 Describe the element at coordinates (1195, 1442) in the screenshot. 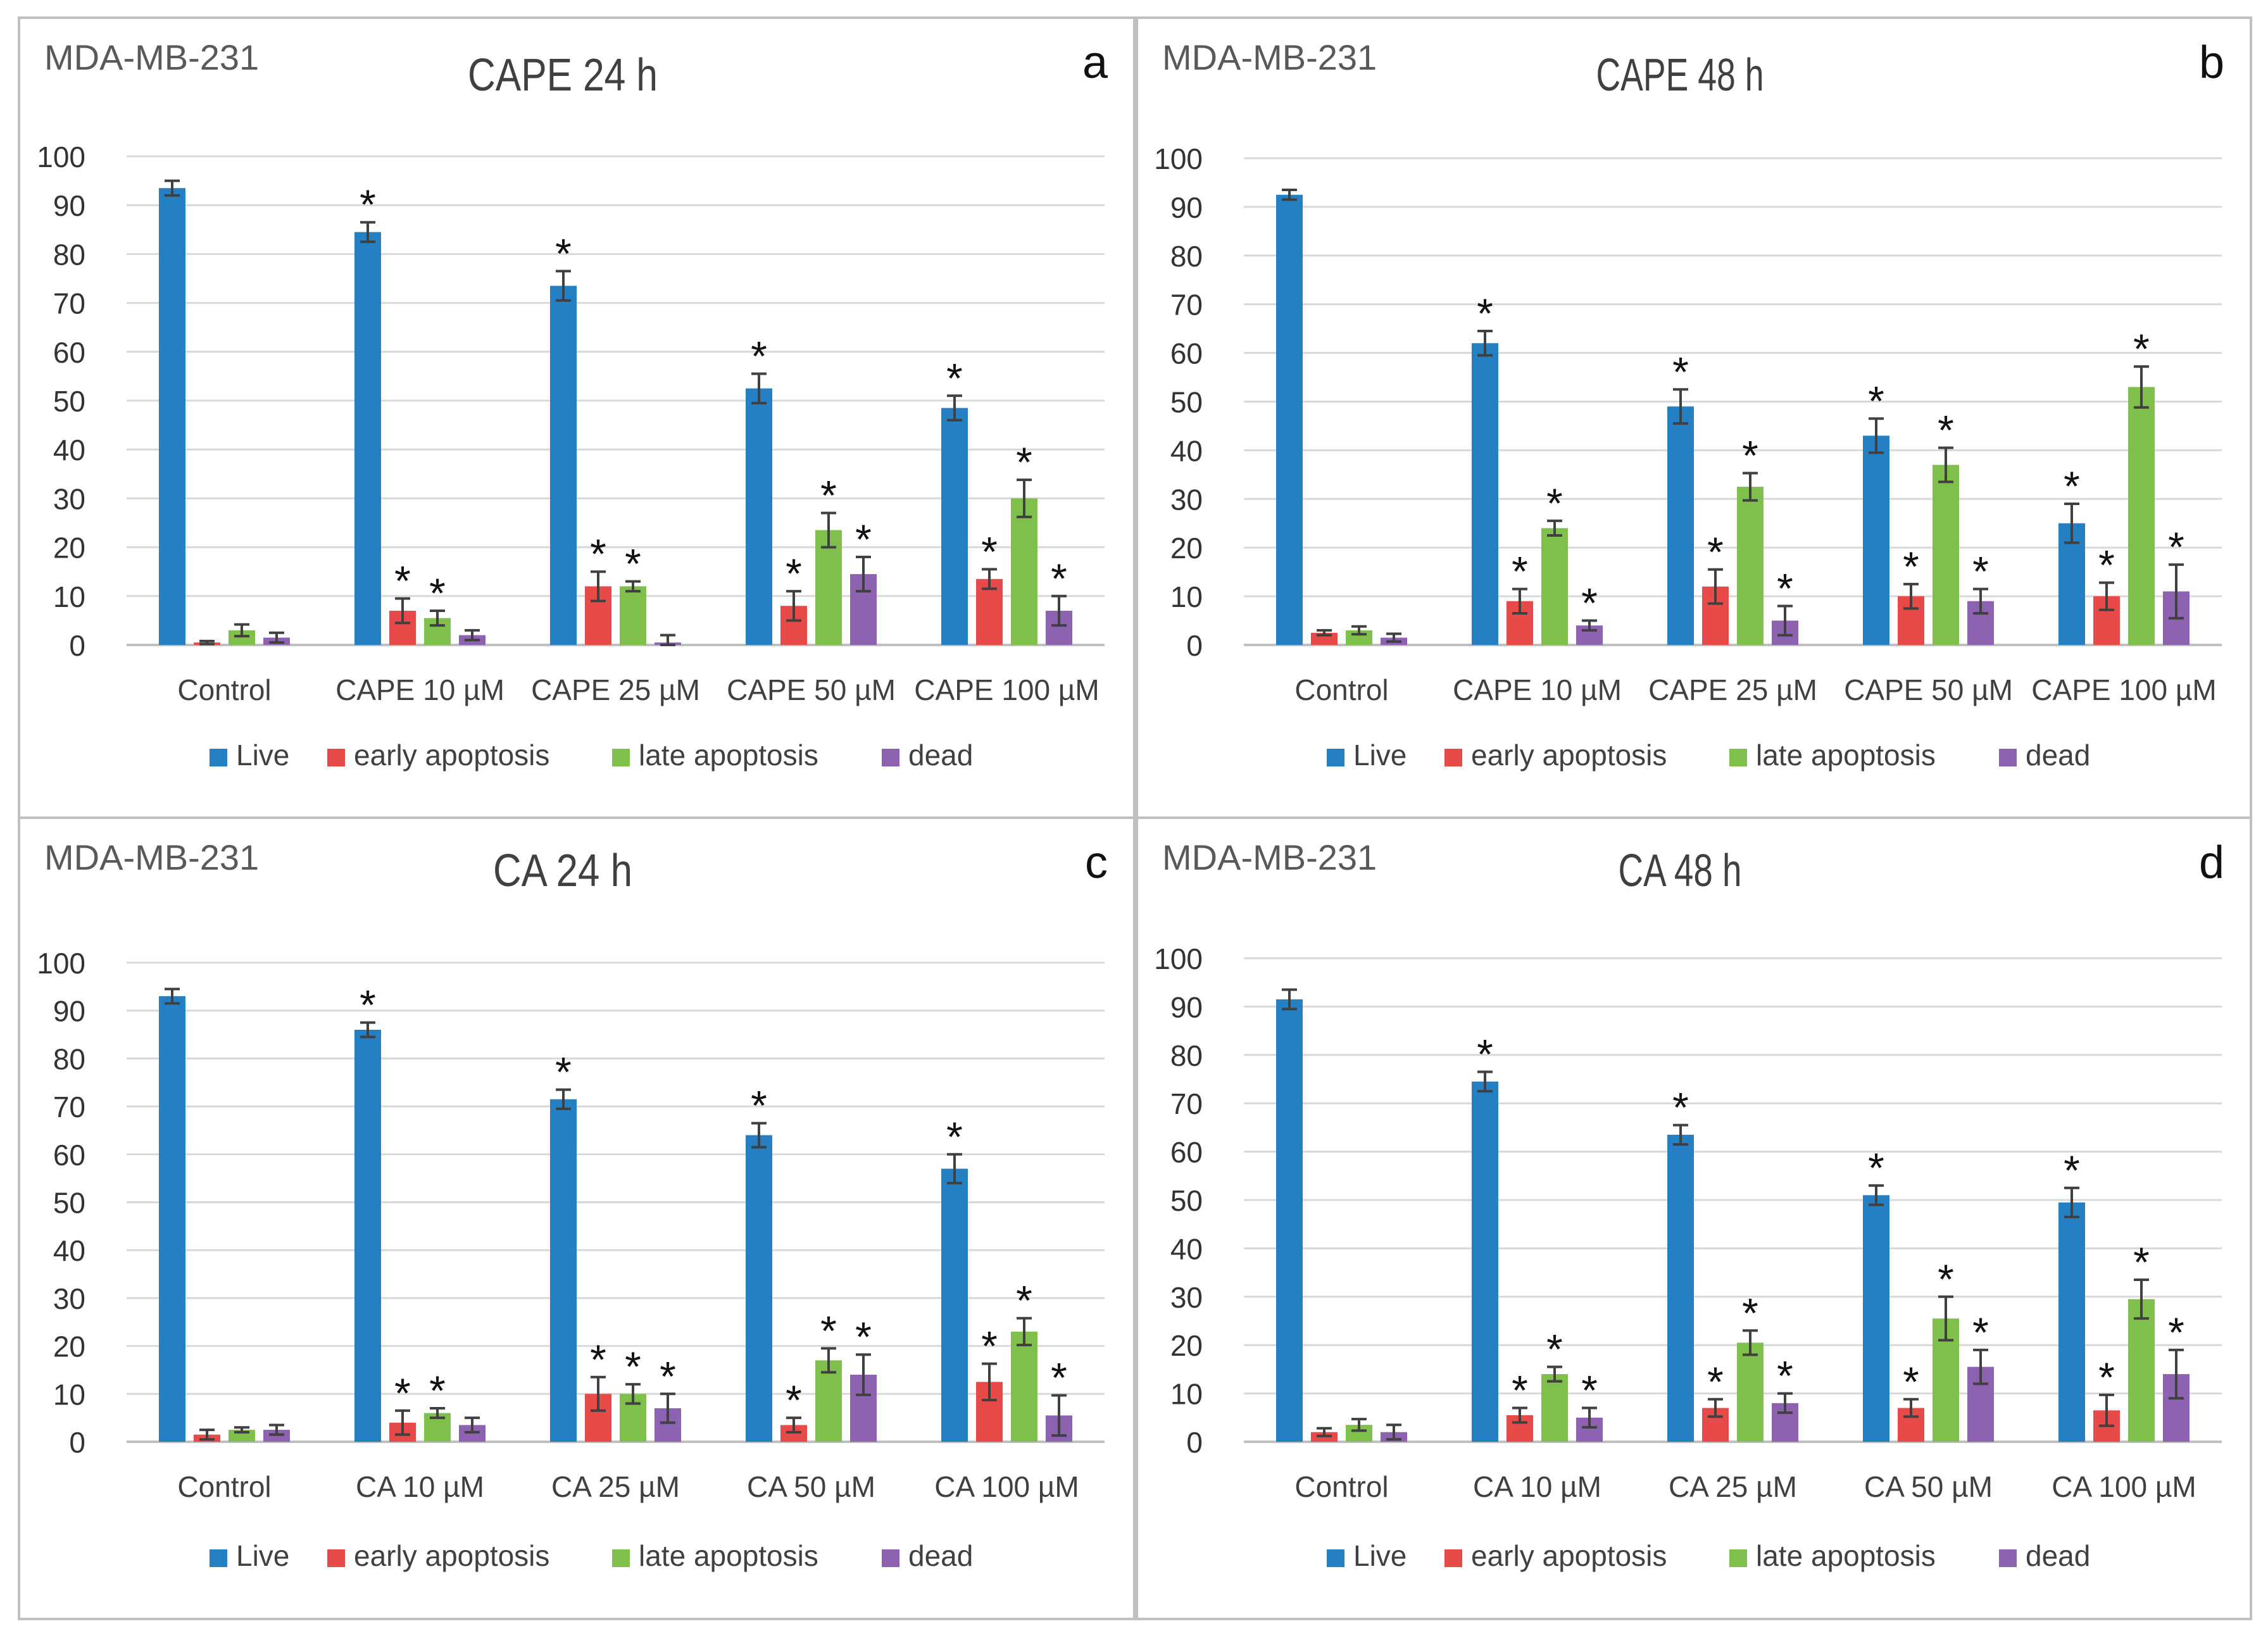

I see `y-tick-label: 0` at that location.